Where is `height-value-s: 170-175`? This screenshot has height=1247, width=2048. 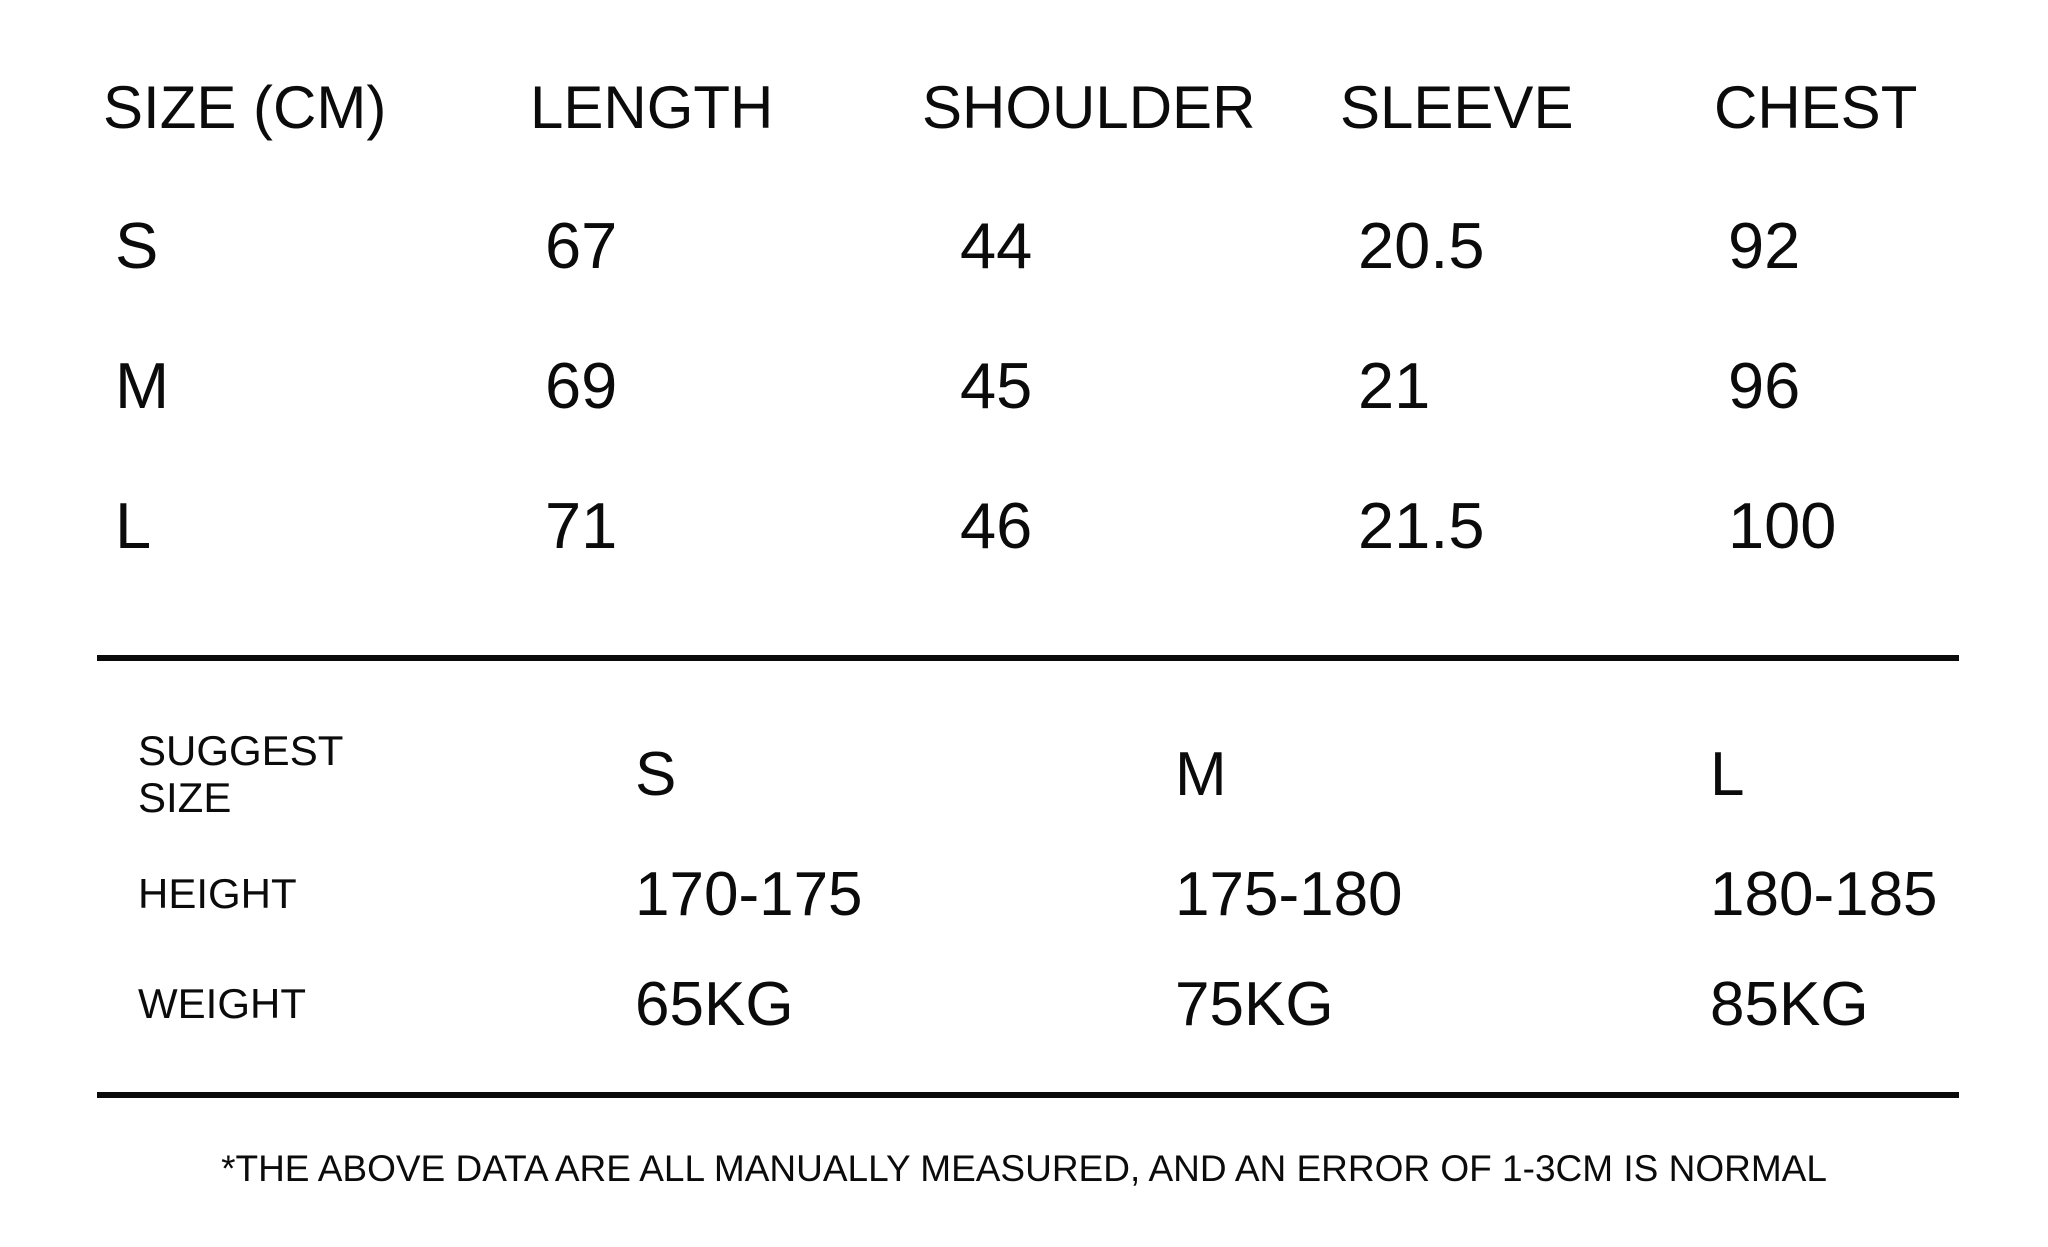
height-value-s: 170-175 is located at coordinates (749, 894).